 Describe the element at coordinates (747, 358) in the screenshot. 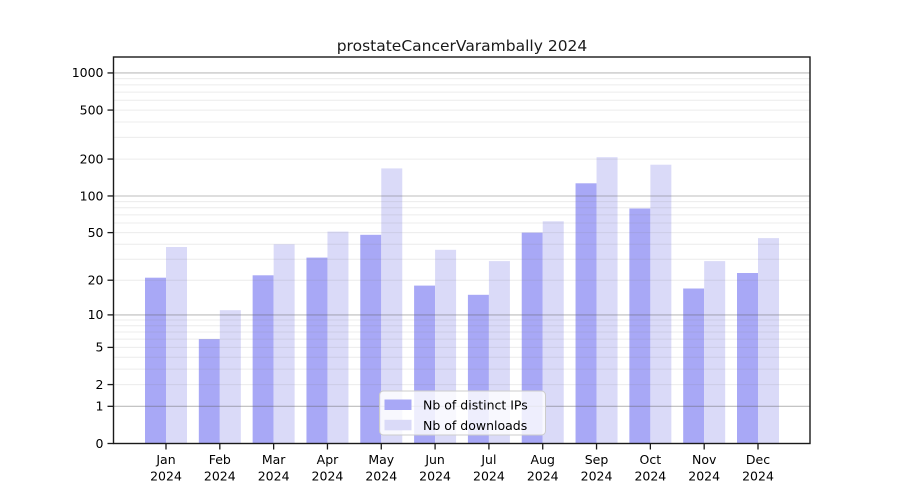

I see `bar-distinct-ips-dec` at that location.